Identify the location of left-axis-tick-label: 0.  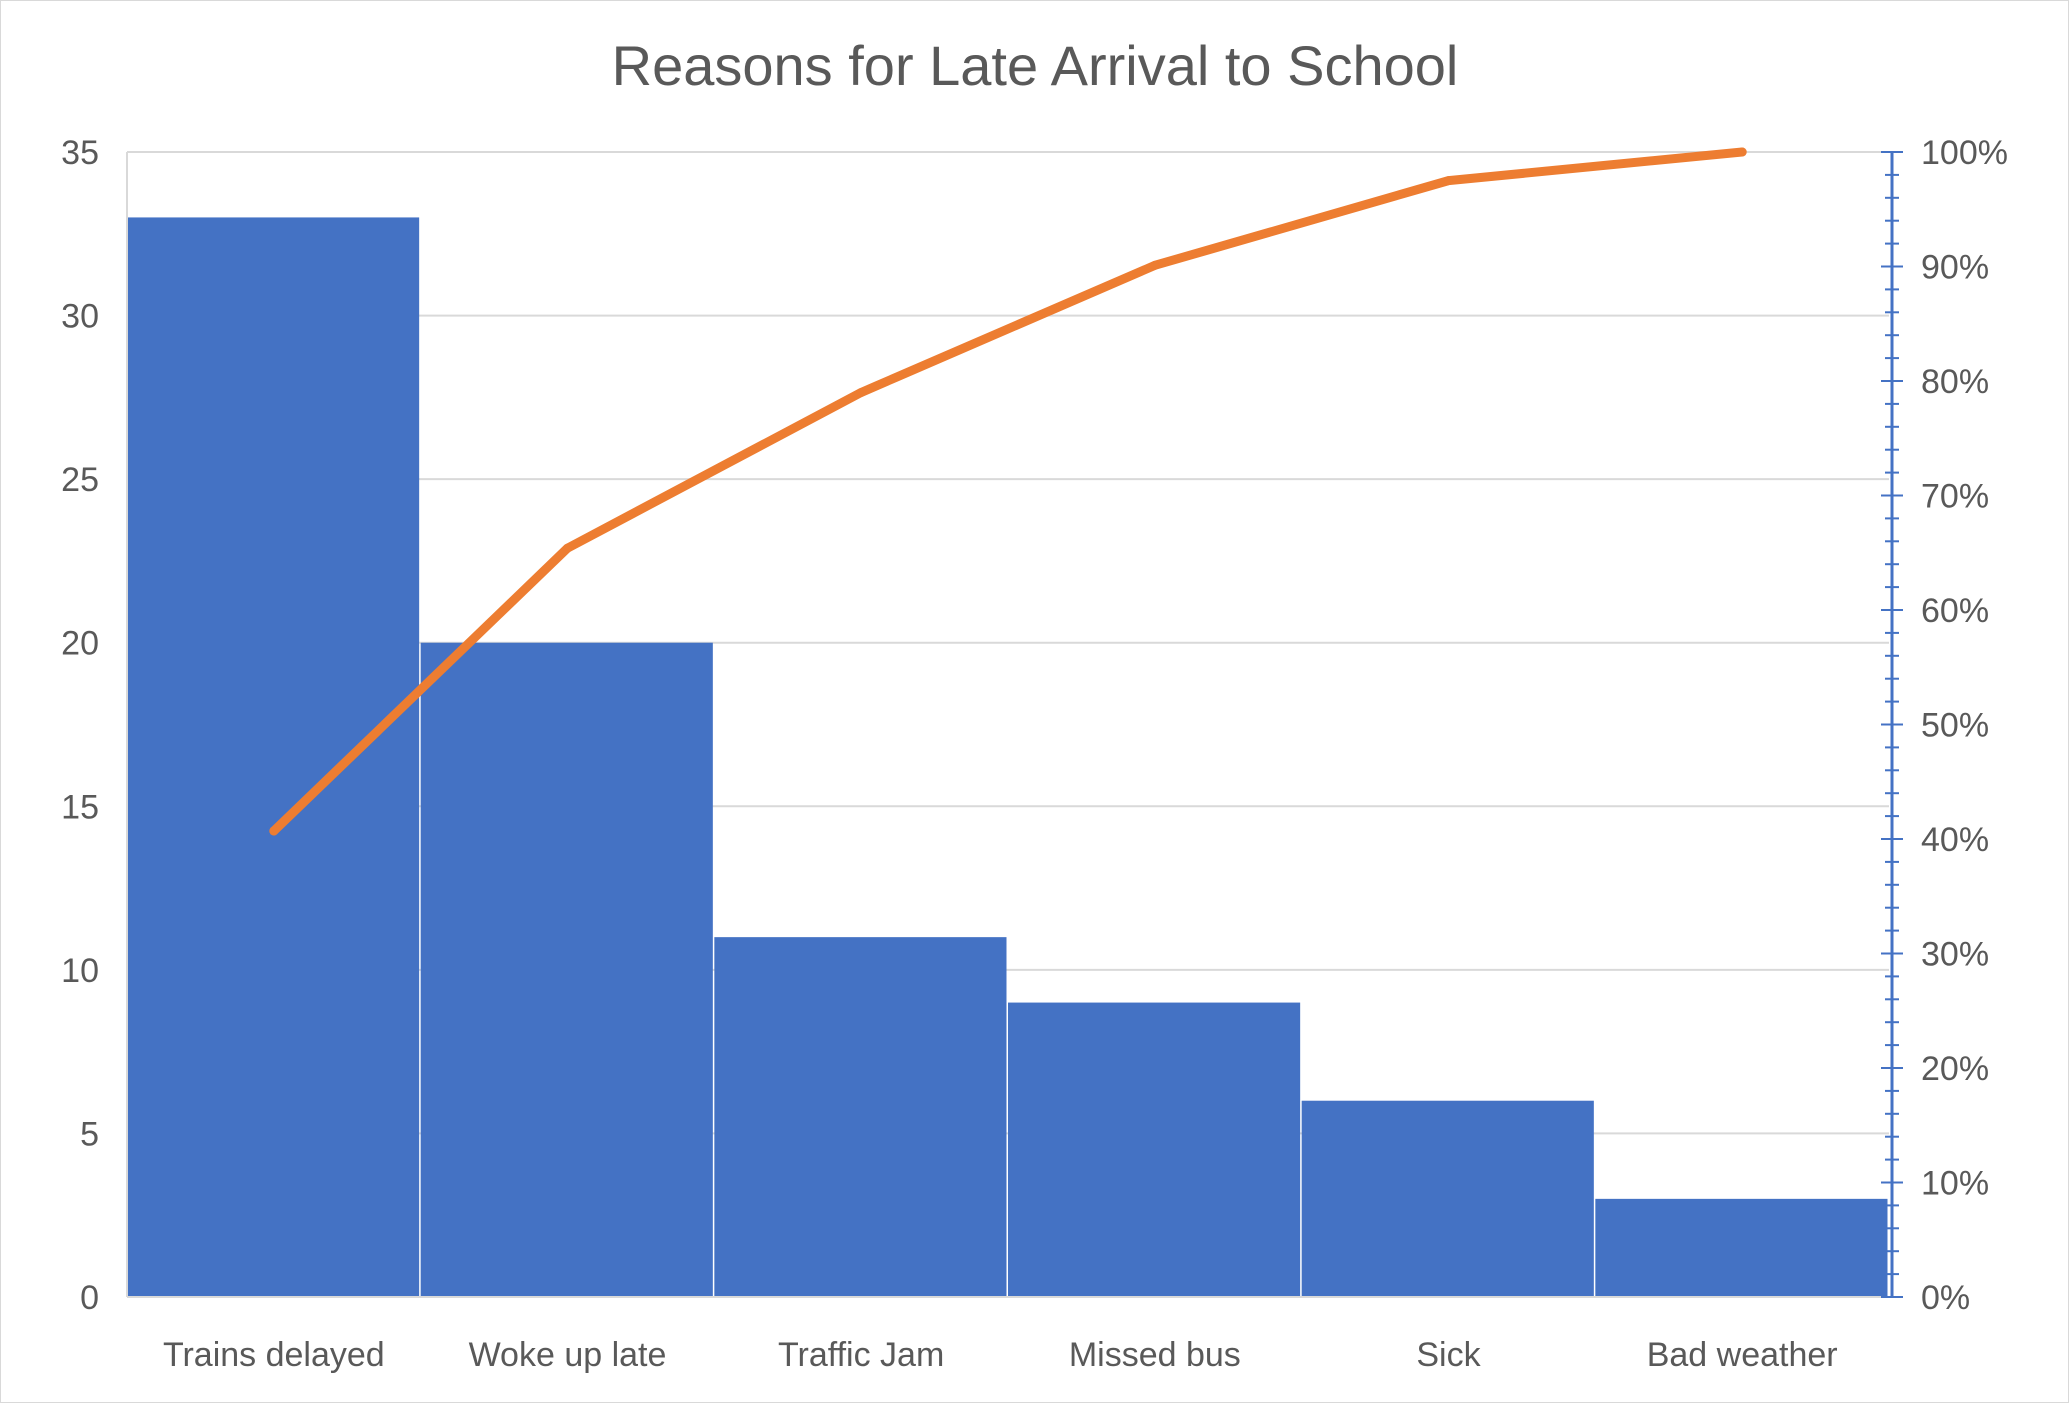
(89, 1298).